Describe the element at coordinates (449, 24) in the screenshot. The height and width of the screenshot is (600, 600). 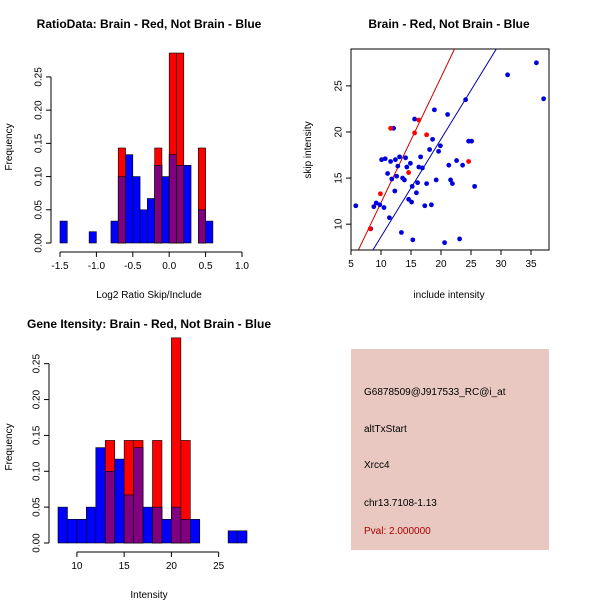
I see `scatter-title: Brain - Red, Not Brain - Blue` at that location.